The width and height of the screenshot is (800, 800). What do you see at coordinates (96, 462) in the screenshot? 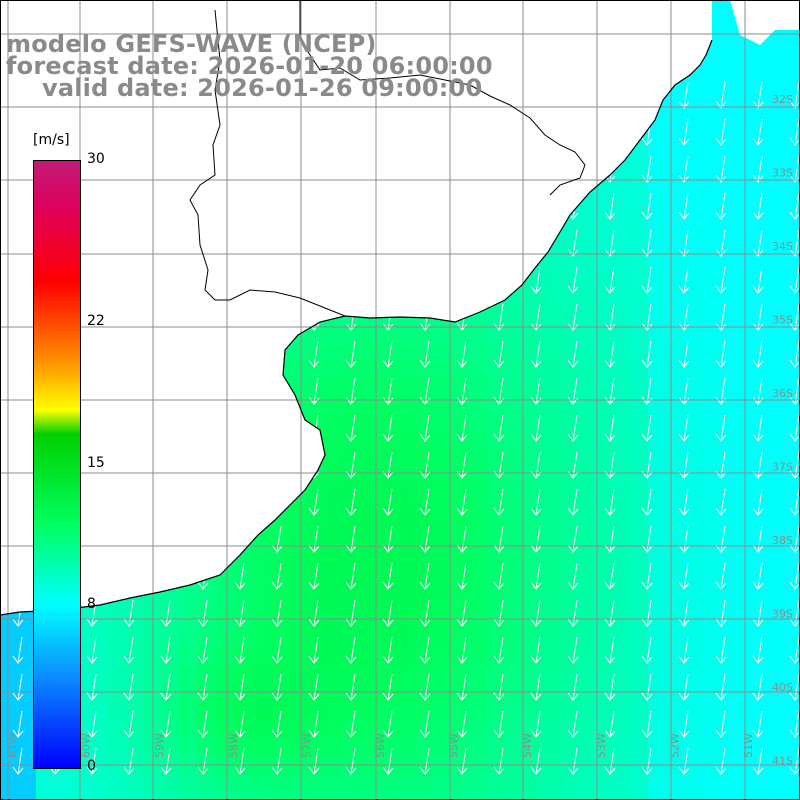
I see `colorbar-tick-label: 15` at bounding box center [96, 462].